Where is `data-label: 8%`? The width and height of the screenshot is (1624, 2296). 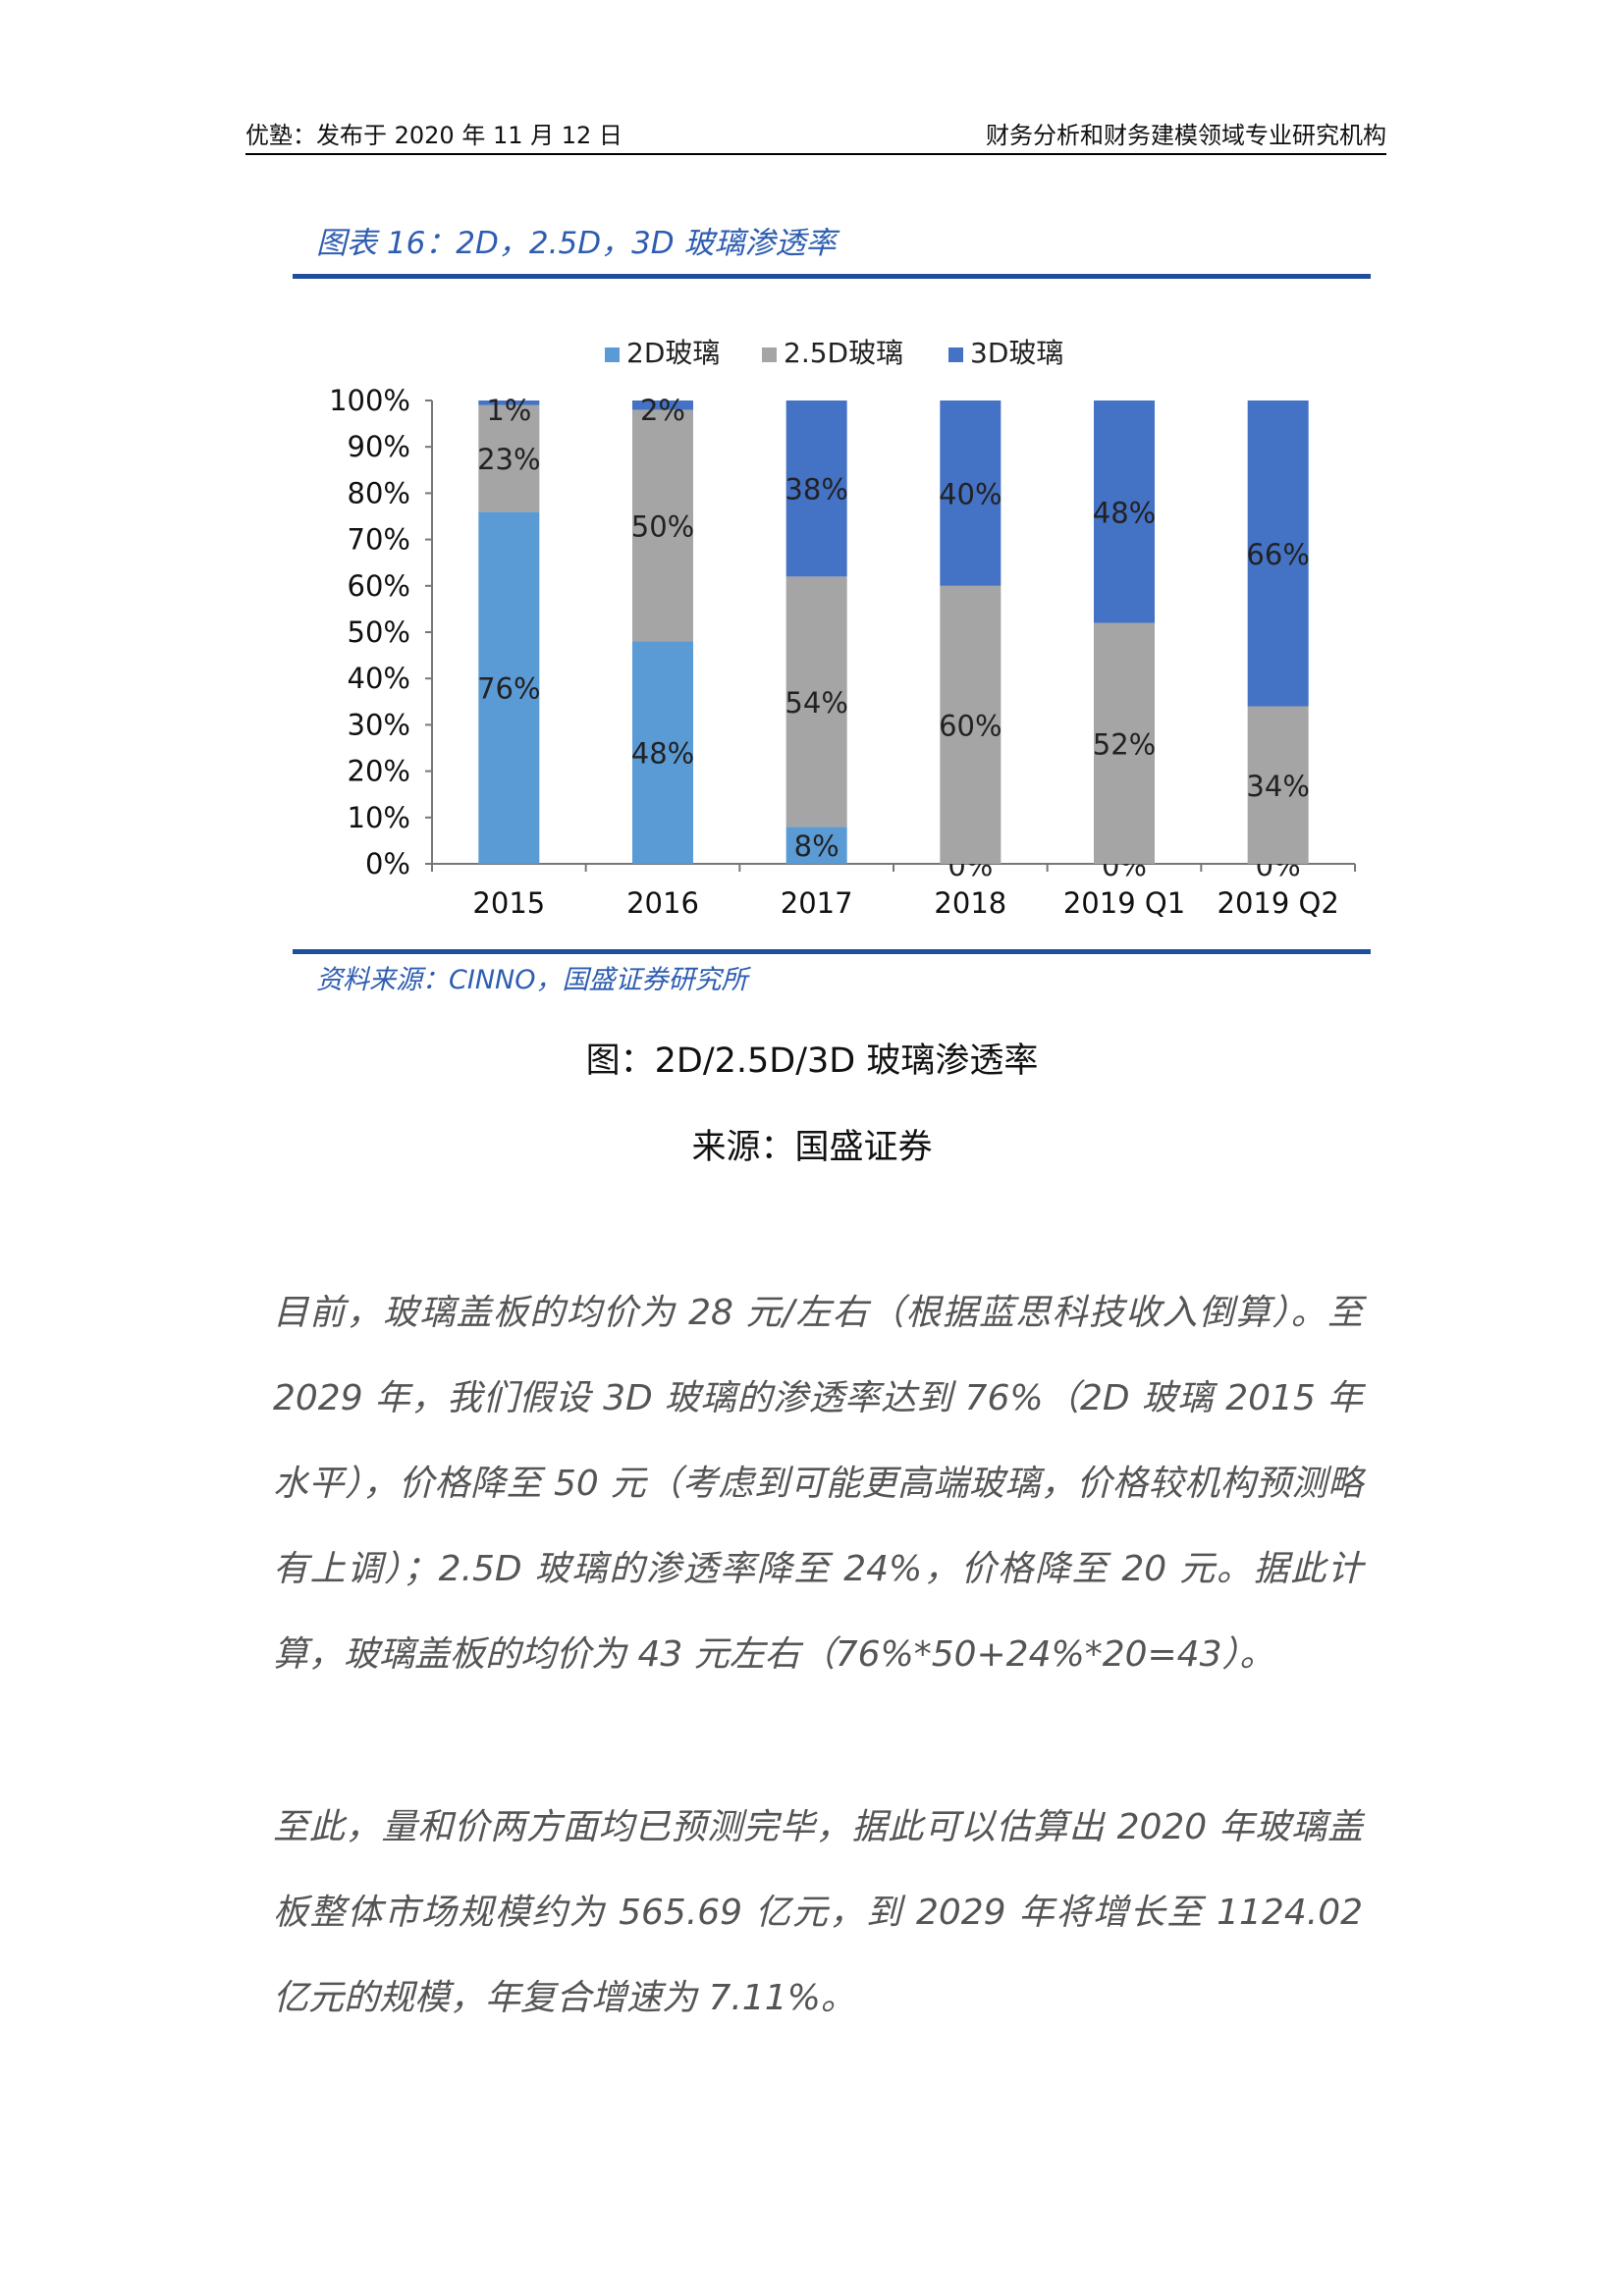 data-label: 8% is located at coordinates (816, 846).